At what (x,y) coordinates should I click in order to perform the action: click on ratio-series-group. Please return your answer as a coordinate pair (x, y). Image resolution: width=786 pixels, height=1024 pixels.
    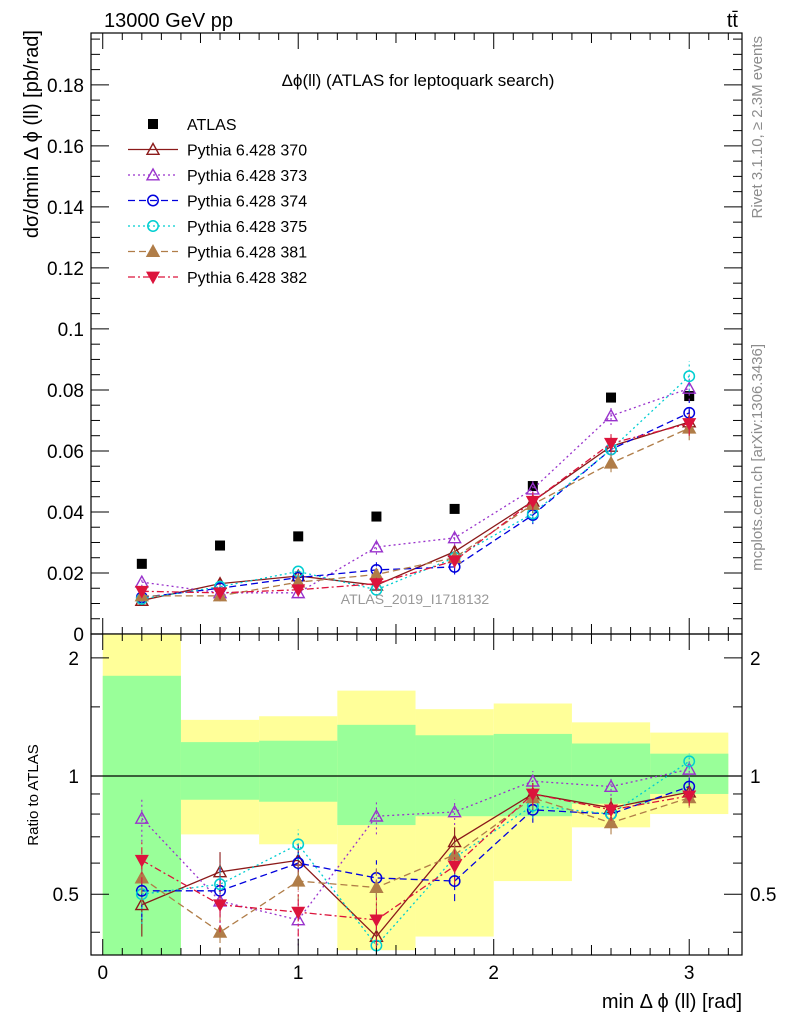
    Looking at the image, I should click on (415, 854).